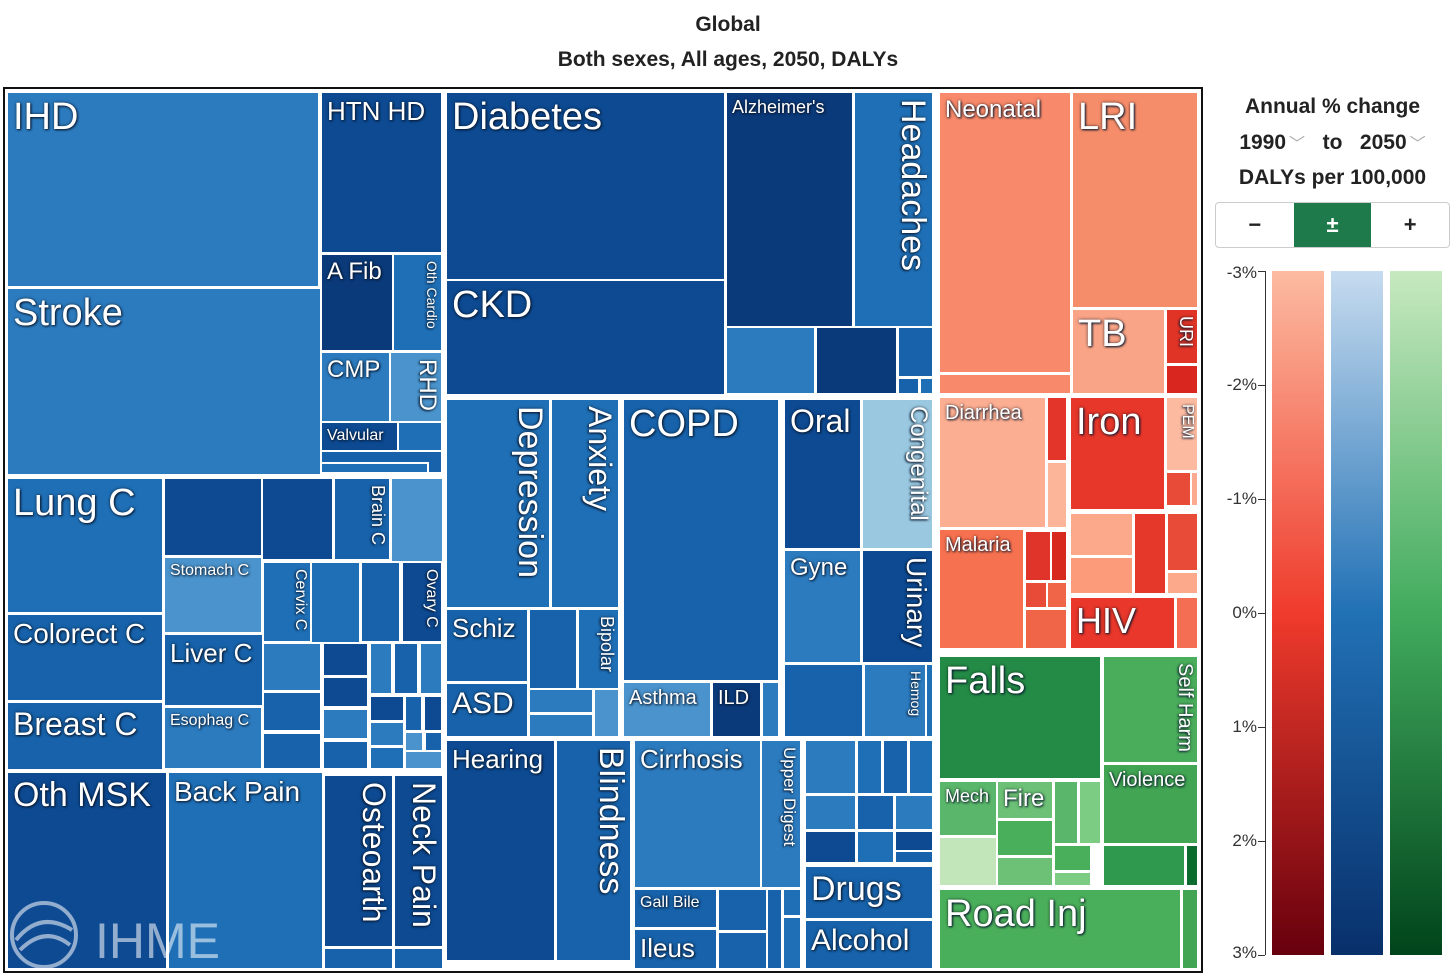 Image resolution: width=1456 pixels, height=980 pixels. What do you see at coordinates (697, 814) in the screenshot?
I see `treemap-cell-cirrhosis: Cirrhosis` at bounding box center [697, 814].